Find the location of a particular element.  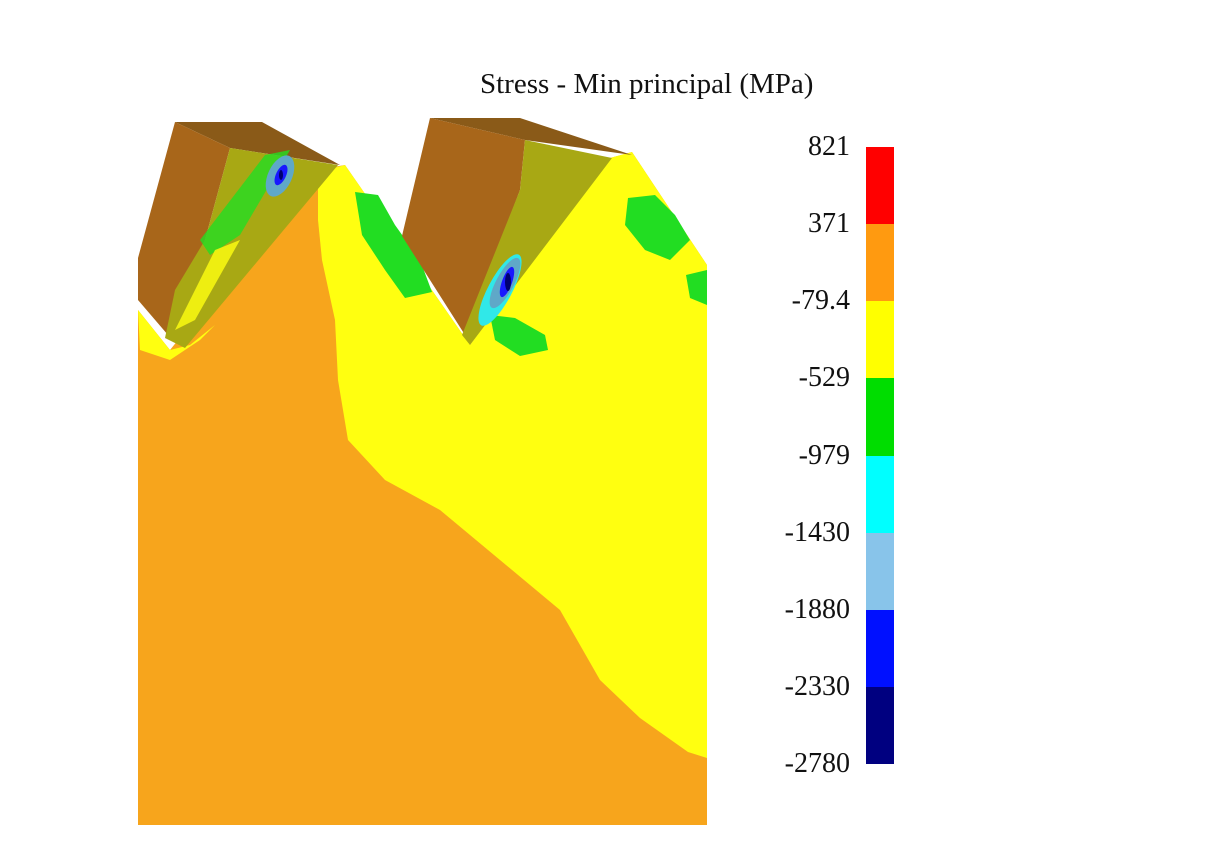

color-bar is located at coordinates (880, 455).